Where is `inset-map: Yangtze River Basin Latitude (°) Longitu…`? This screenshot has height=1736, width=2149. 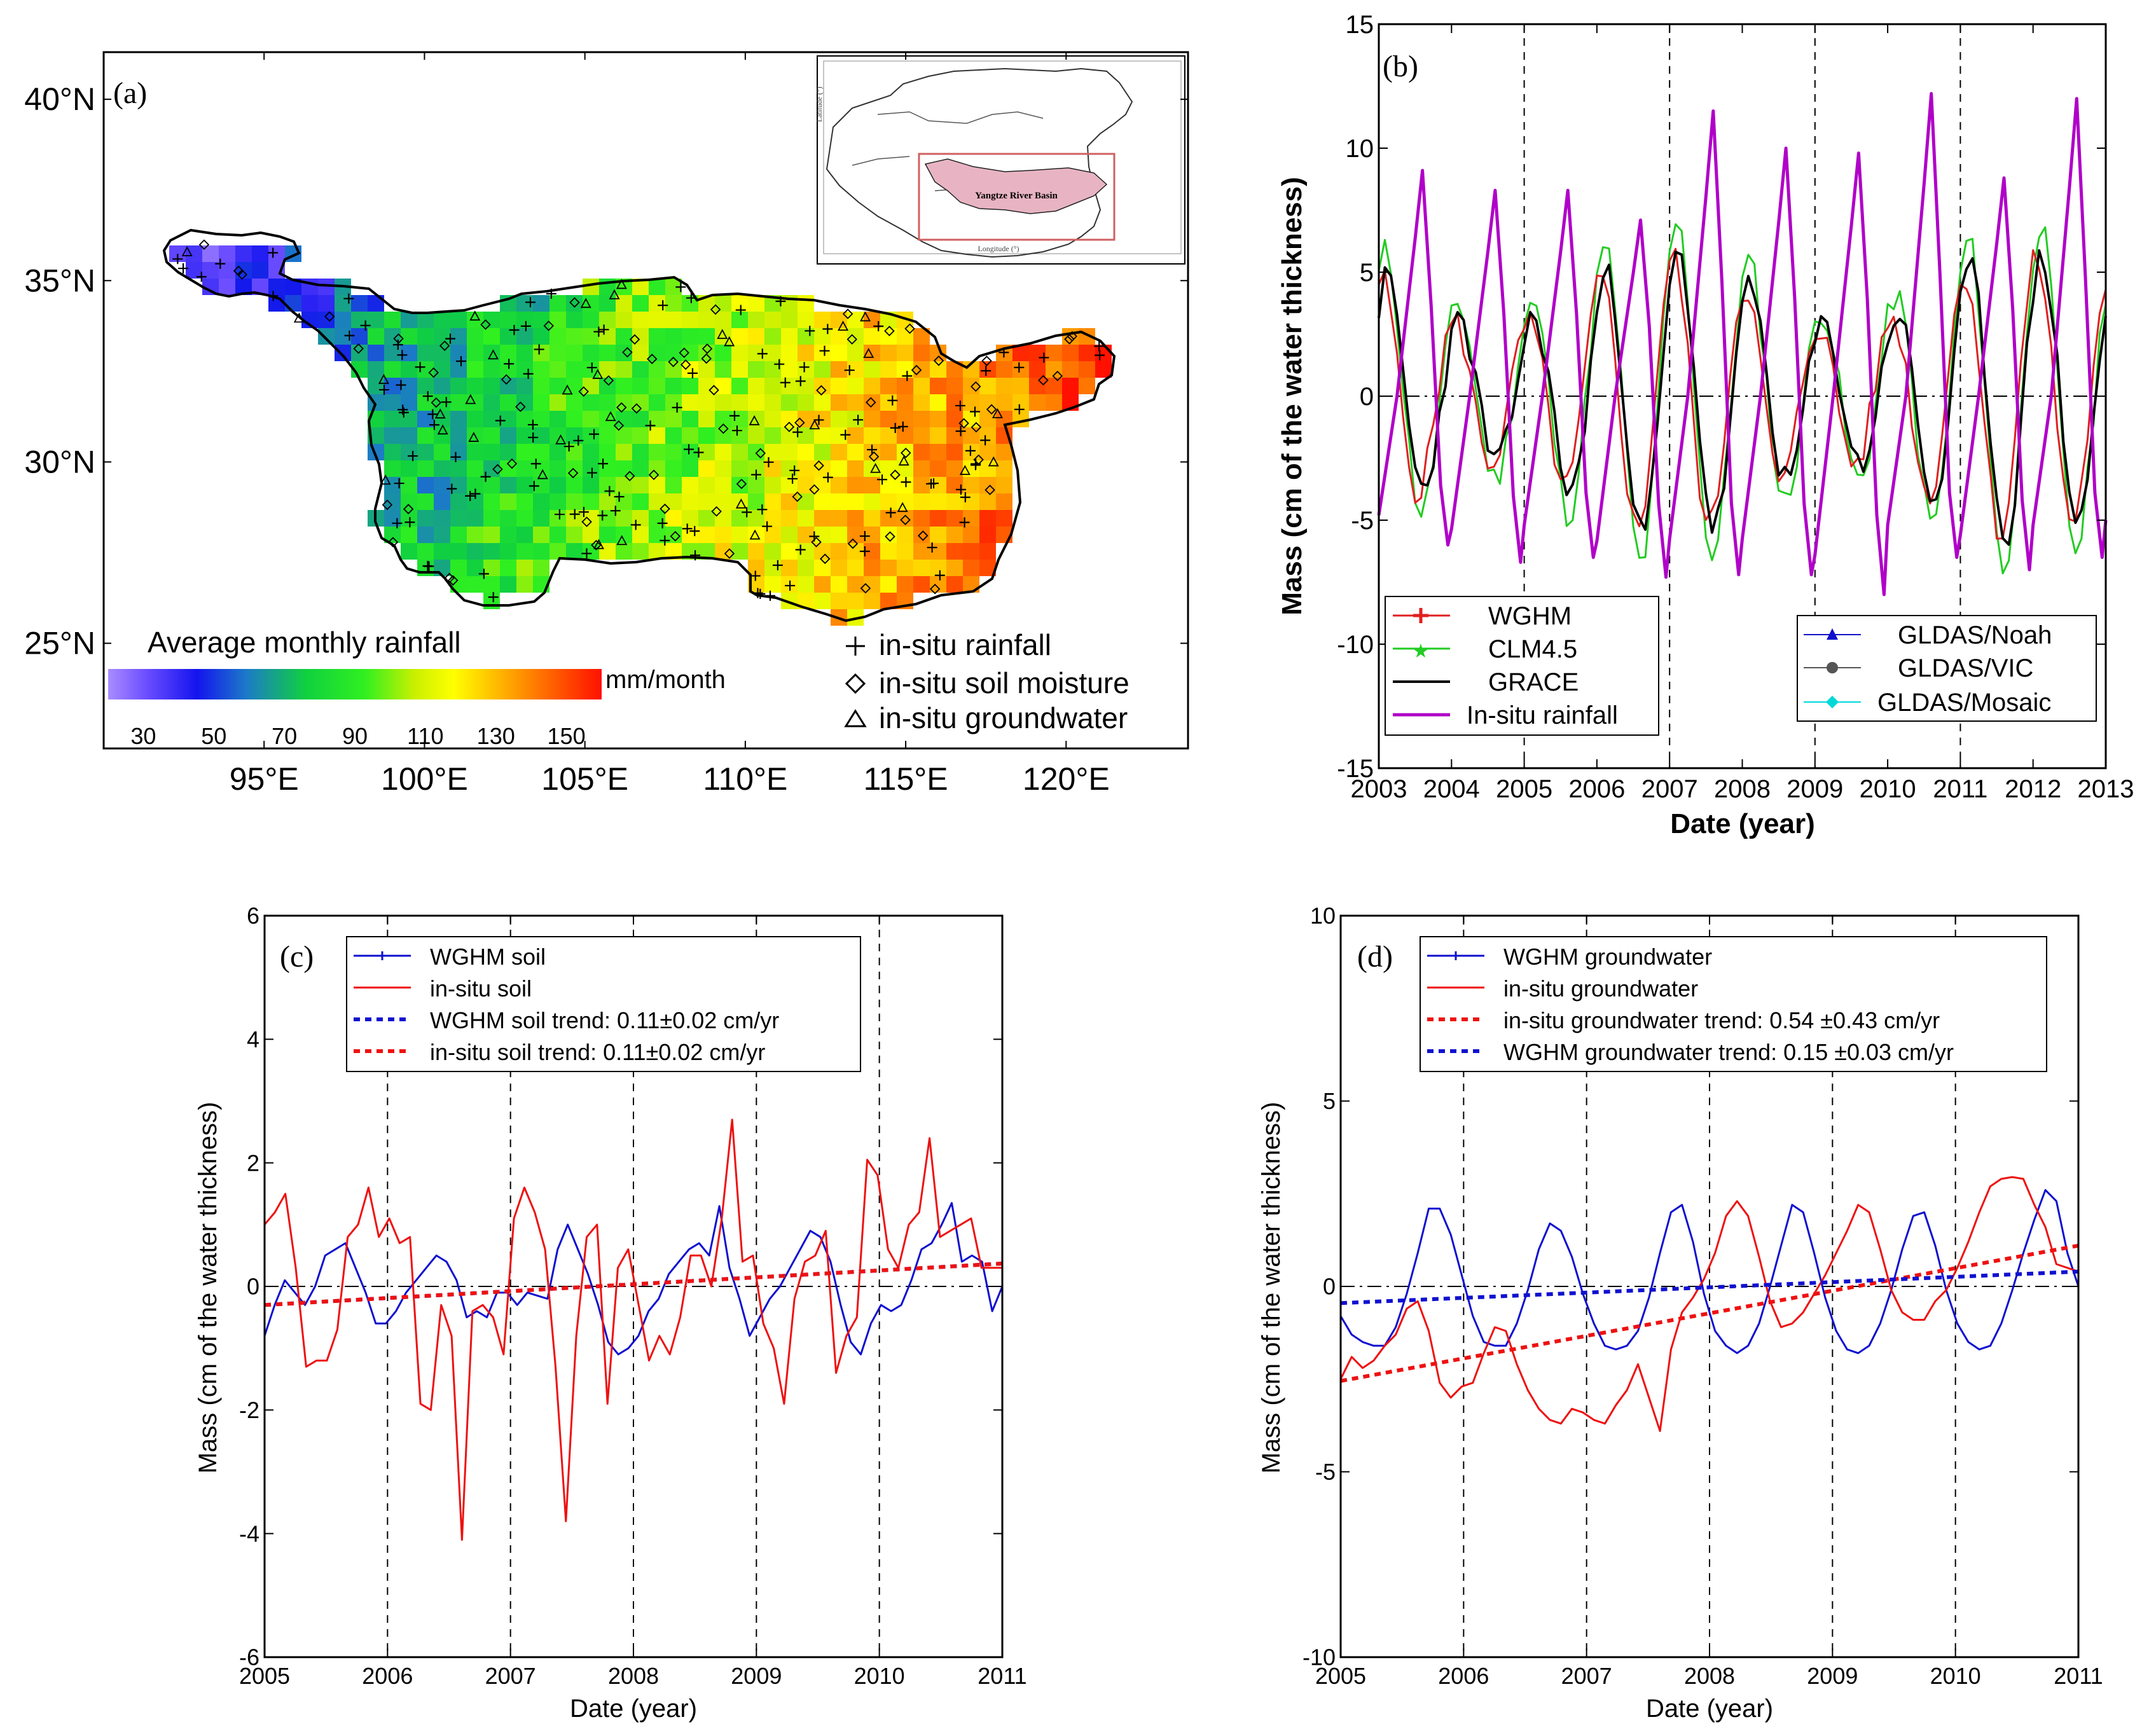
inset-map: Yangtze River Basin Latitude (°) Longitu… is located at coordinates (1000, 160).